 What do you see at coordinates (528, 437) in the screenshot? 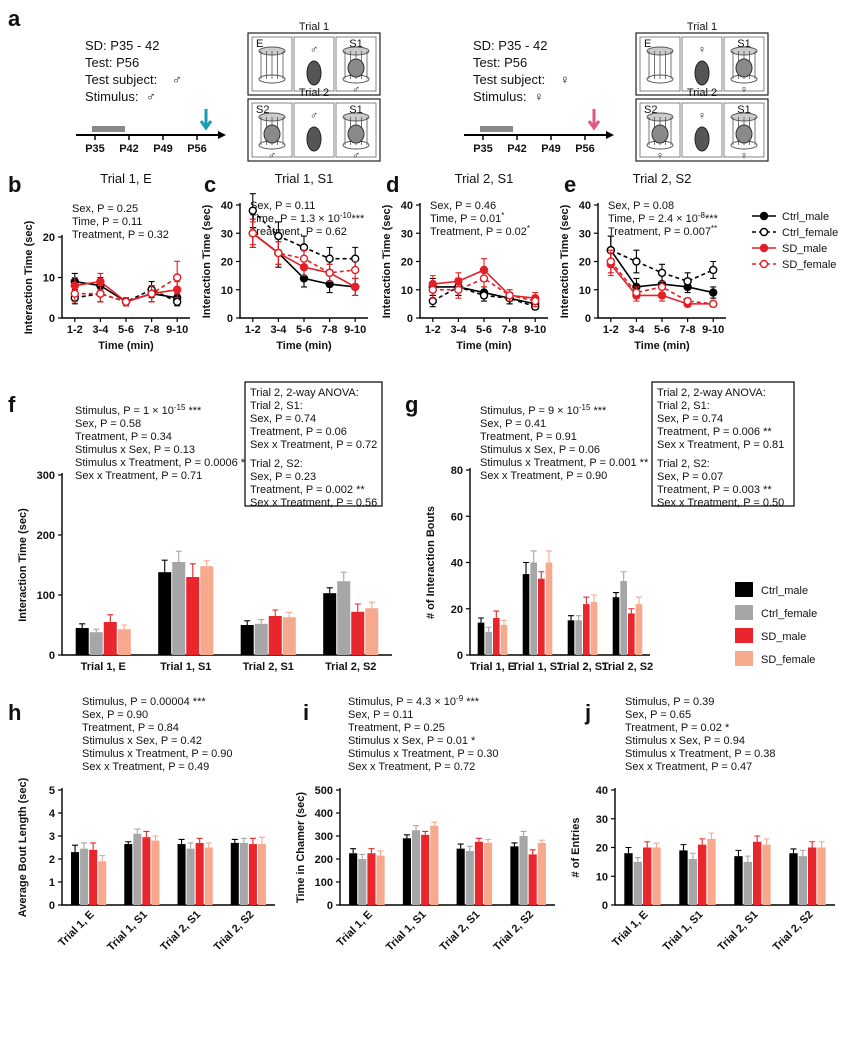
I see `annotation-part: Treatment, P = 0.91` at bounding box center [528, 437].